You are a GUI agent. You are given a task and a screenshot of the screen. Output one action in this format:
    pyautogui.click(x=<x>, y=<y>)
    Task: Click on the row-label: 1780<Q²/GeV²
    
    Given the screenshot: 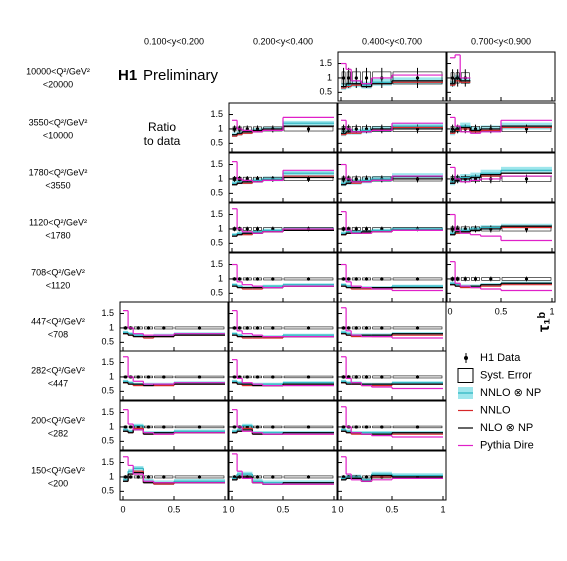 What is the action you would take?
    pyautogui.click(x=58, y=172)
    